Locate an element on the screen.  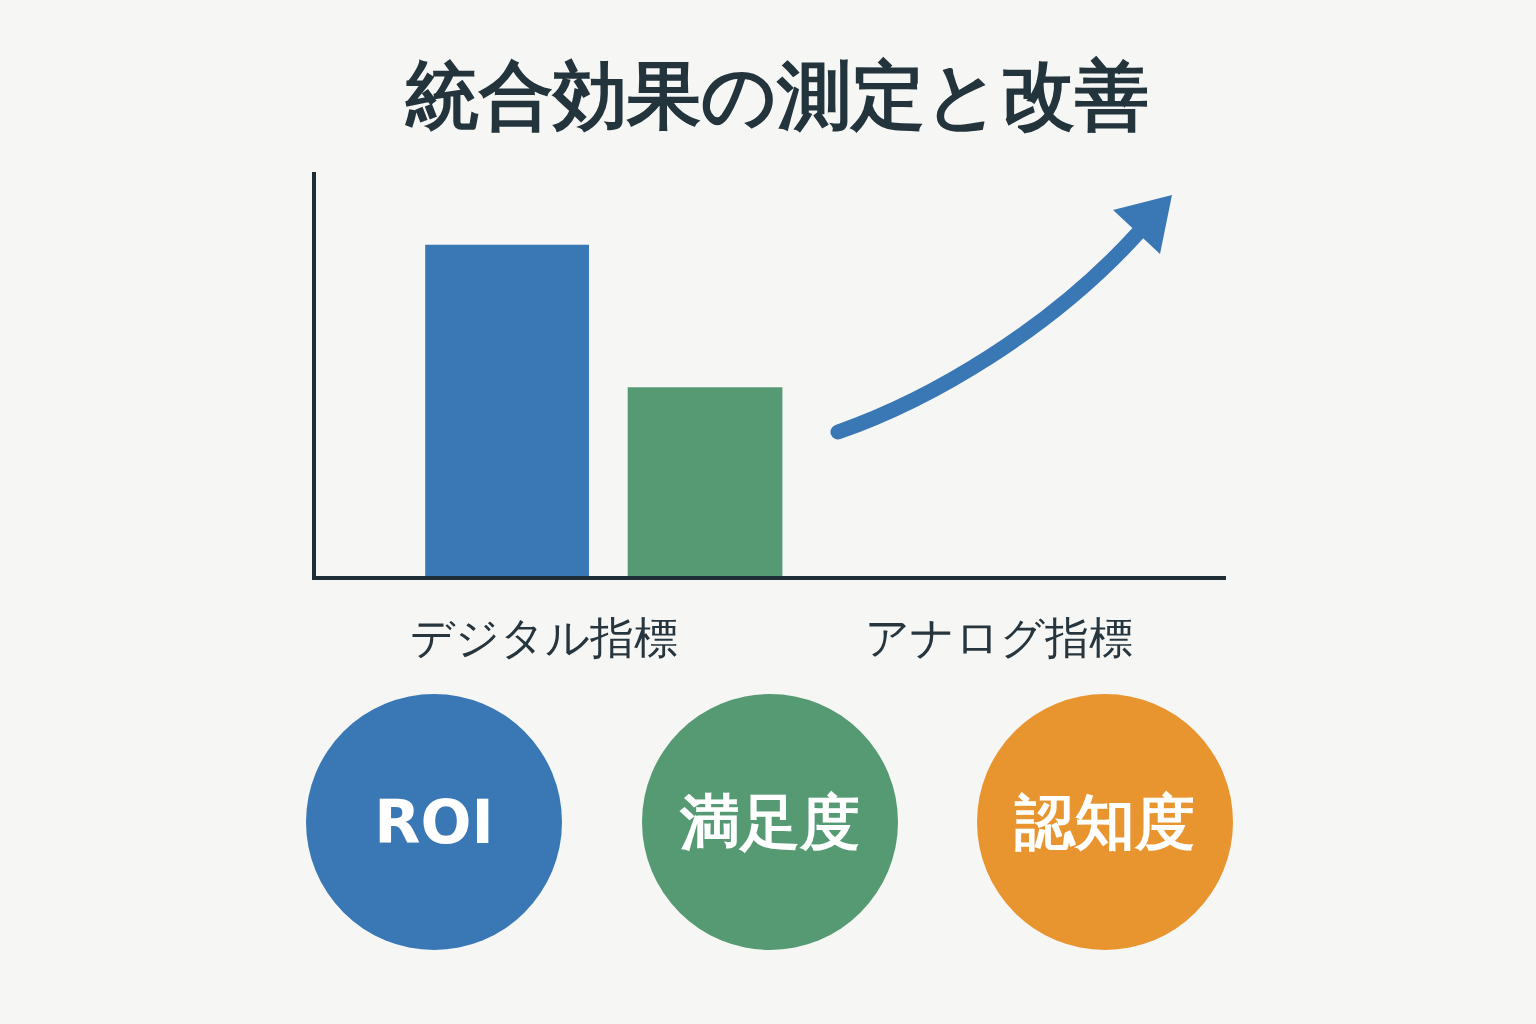
chart-title: 統合効果の測定と改善 is located at coordinates (777, 94).